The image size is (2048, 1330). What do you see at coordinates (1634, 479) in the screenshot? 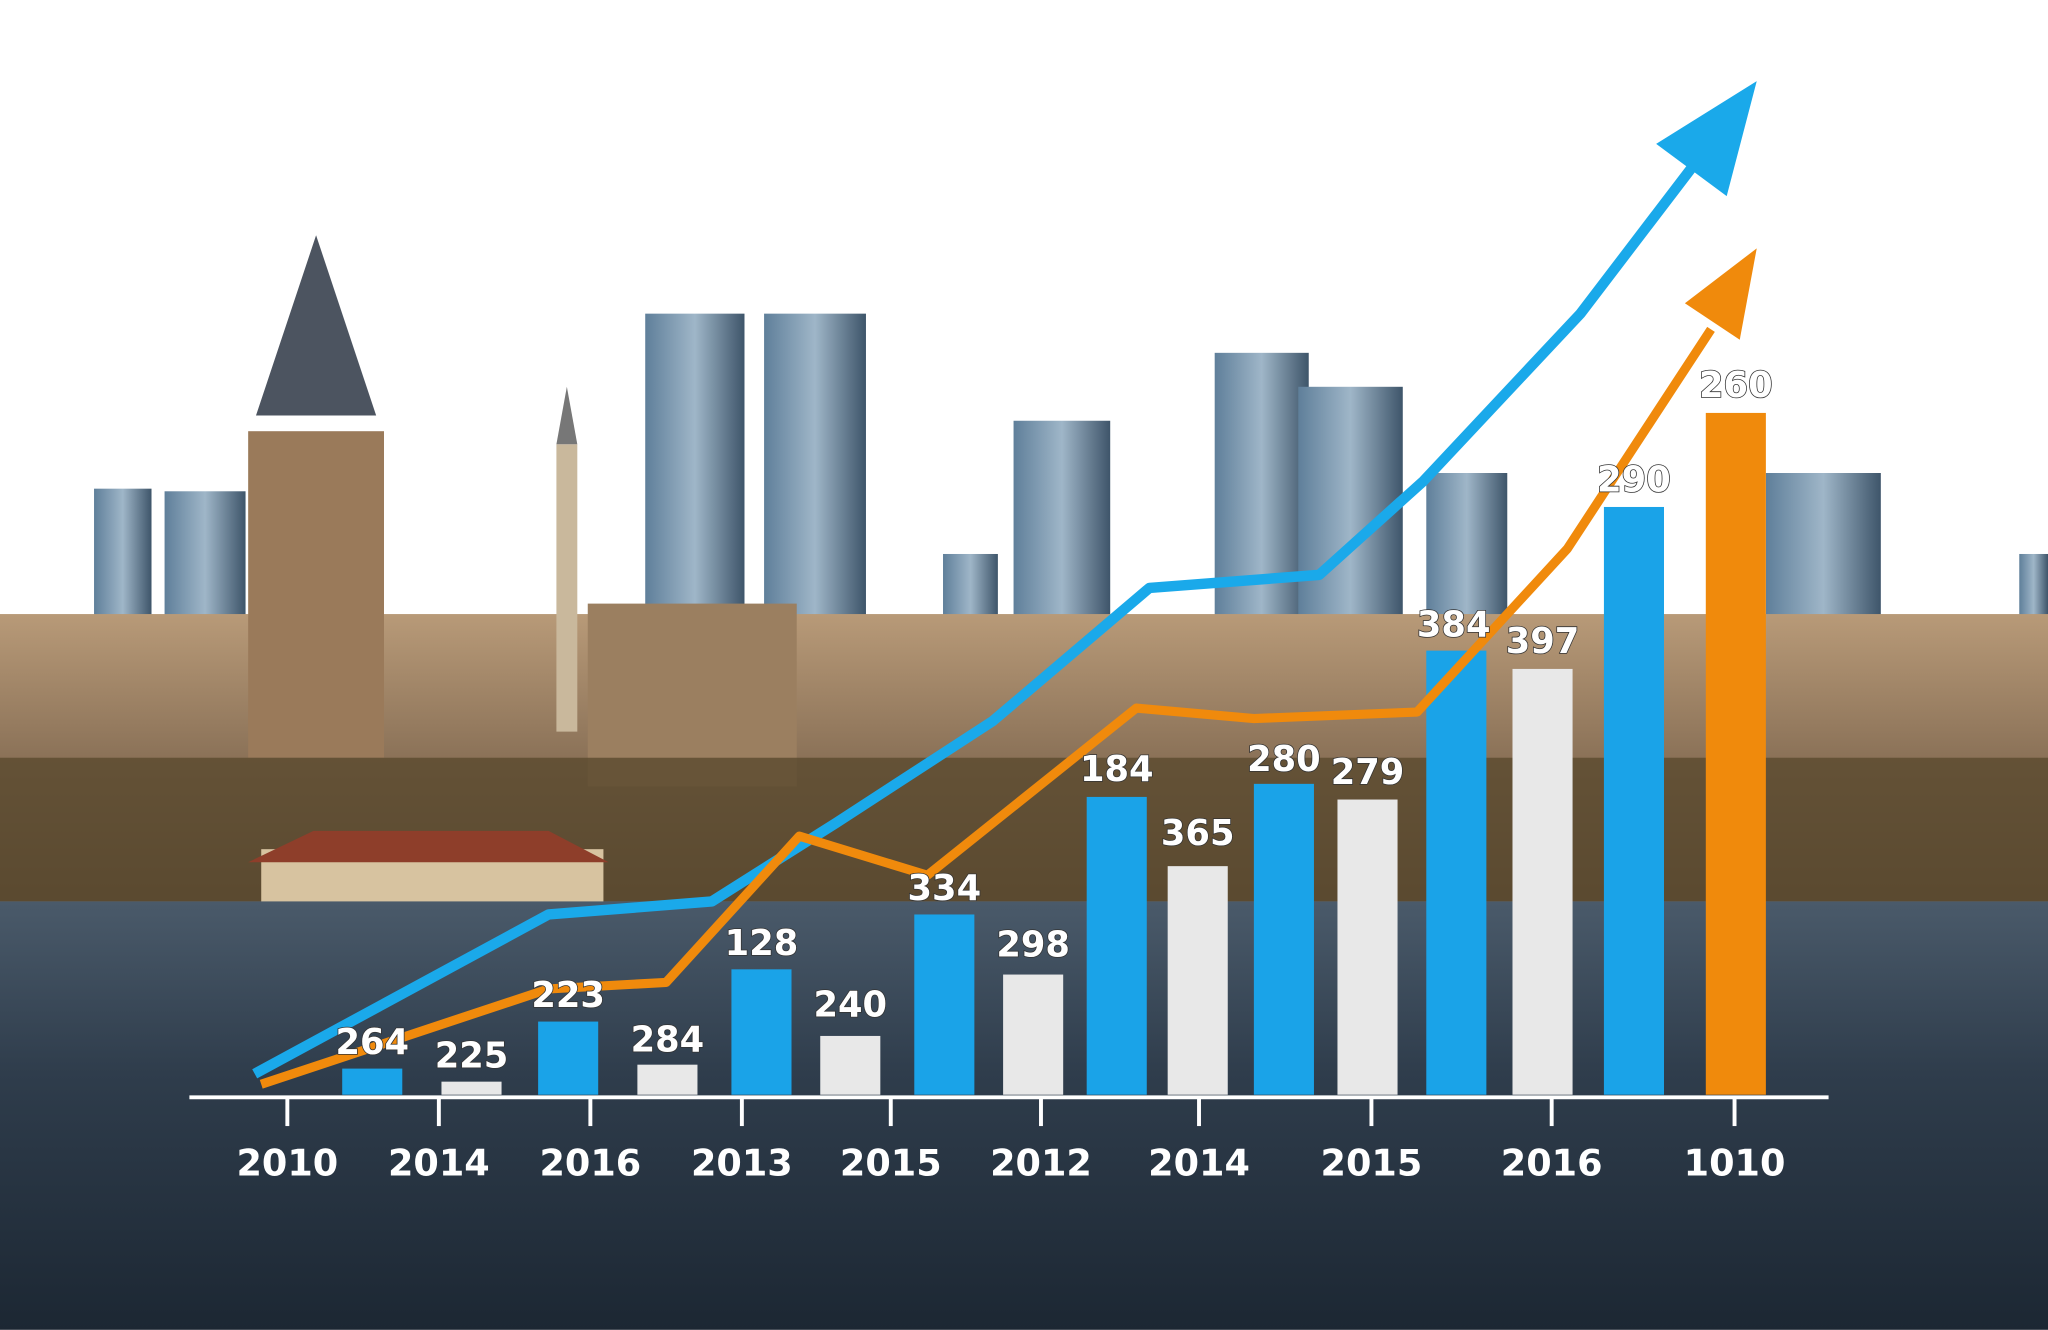
I see `bar-label: 290` at bounding box center [1634, 479].